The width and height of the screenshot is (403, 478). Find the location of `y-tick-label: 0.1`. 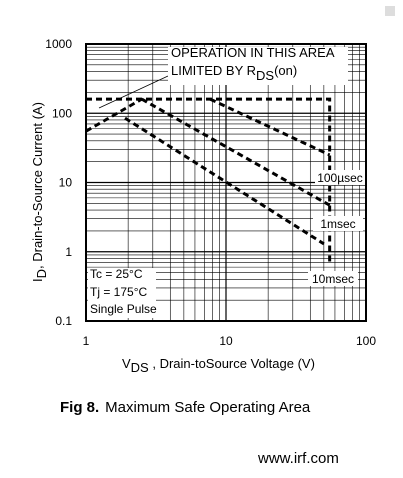

y-tick-label: 0.1 is located at coordinates (63, 321).